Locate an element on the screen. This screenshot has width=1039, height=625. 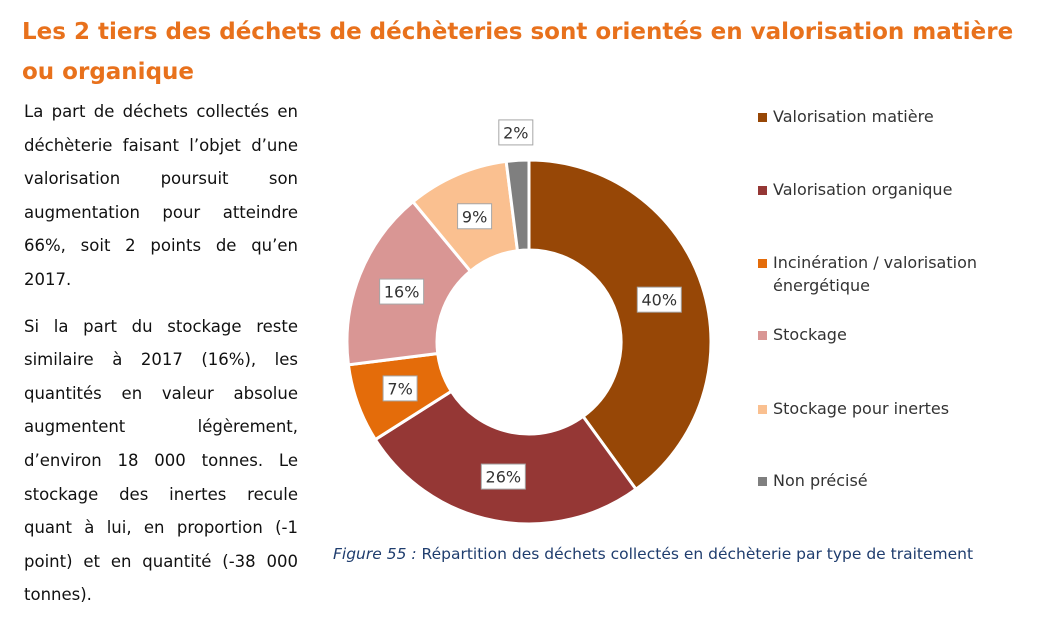
legend-label: Non précisé is located at coordinates (820, 480).